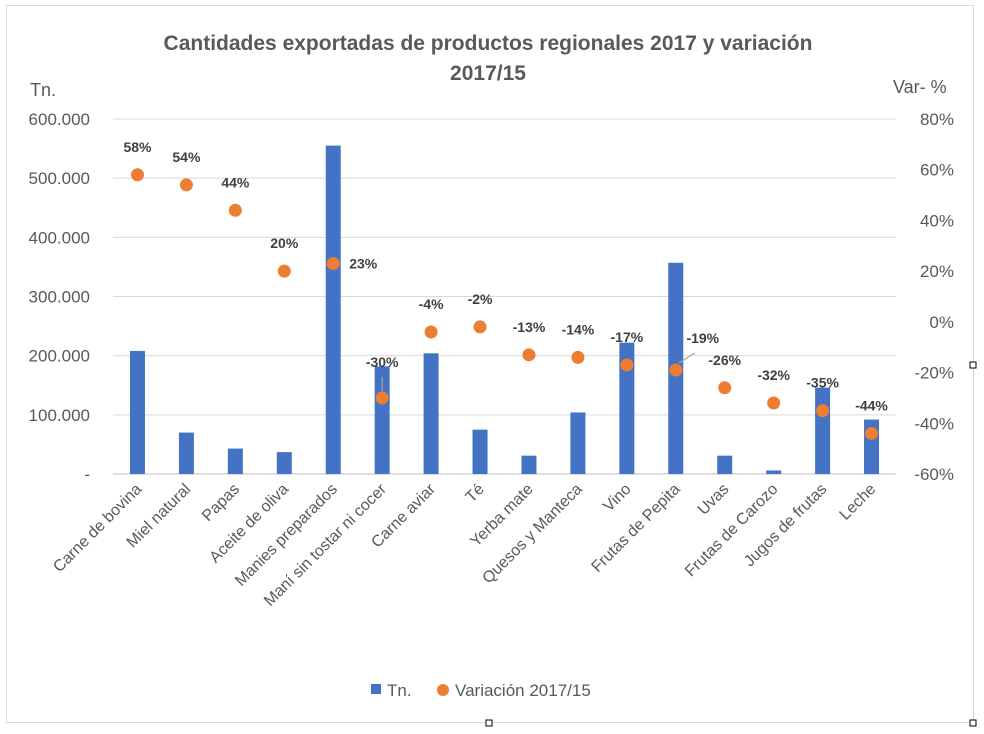 This screenshot has height=734, width=984. What do you see at coordinates (43, 90) in the screenshot?
I see `y-left-axis-title: Tn.` at bounding box center [43, 90].